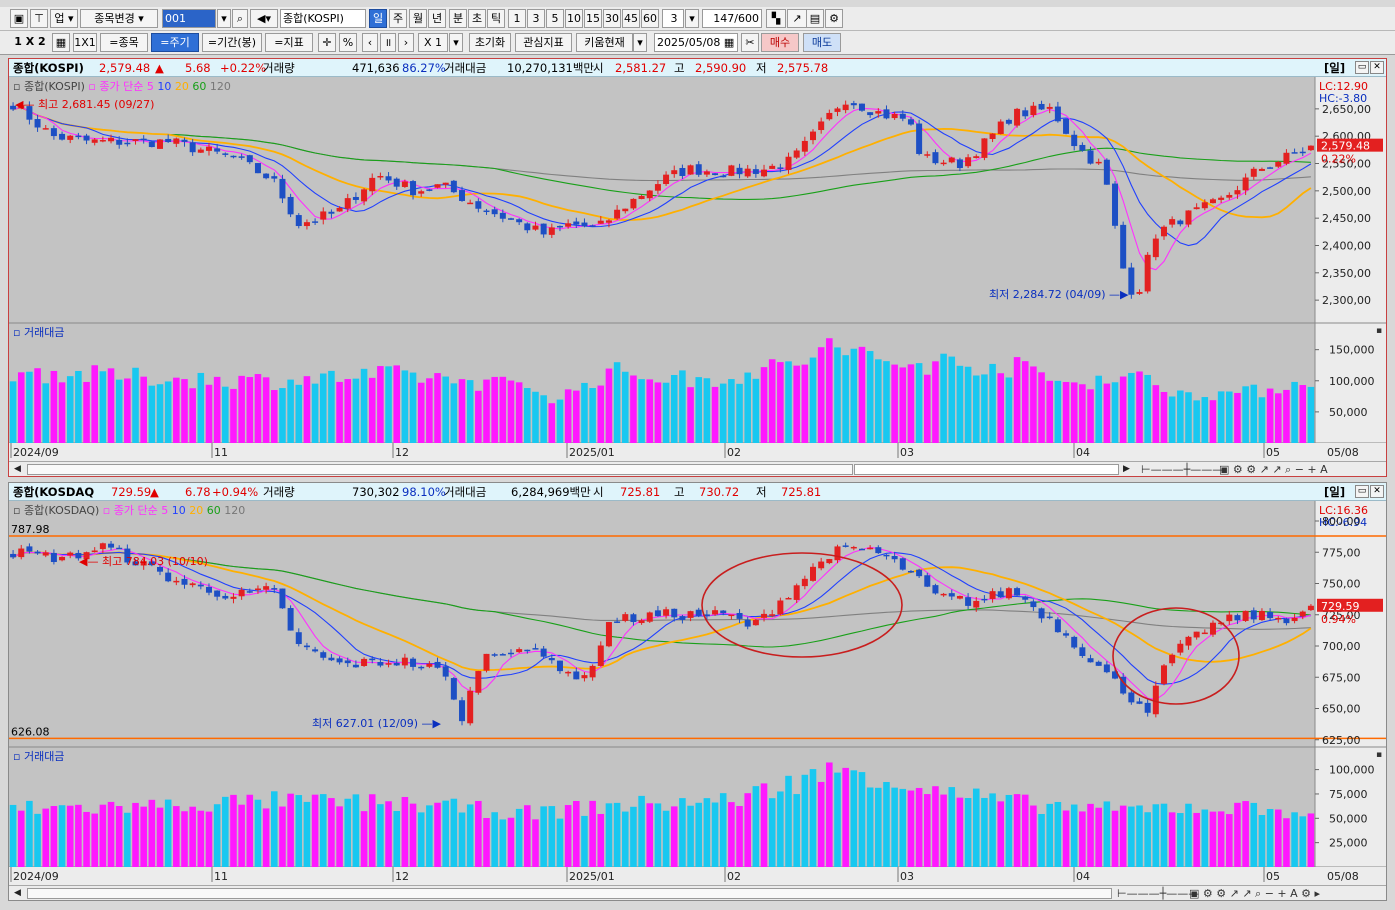 This screenshot has width=1395, height=910. Describe the element at coordinates (543, 42) in the screenshot. I see `interest-indicator-button: 관심지표` at that location.